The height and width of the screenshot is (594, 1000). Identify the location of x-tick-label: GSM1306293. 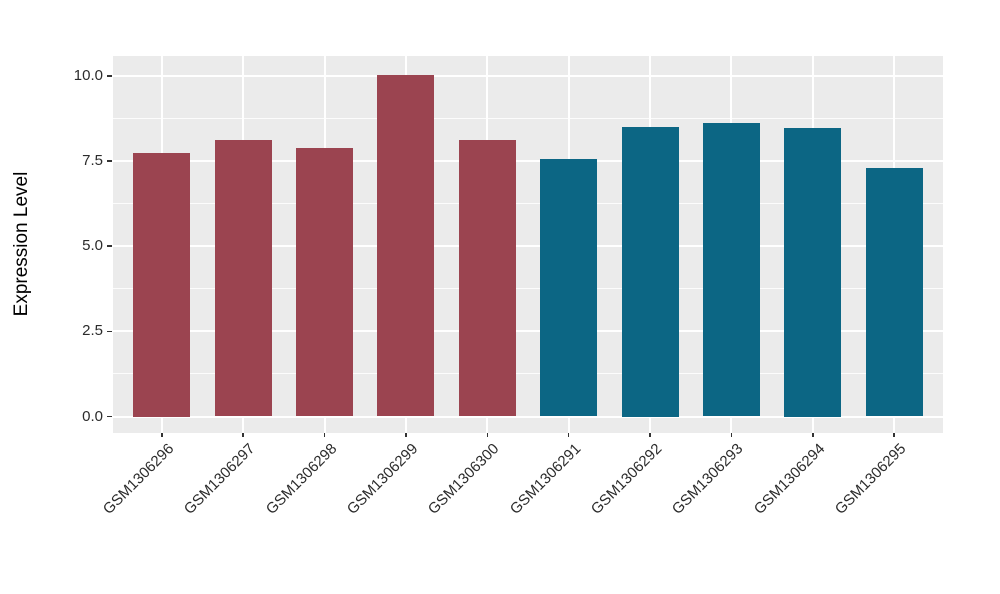
(708, 479).